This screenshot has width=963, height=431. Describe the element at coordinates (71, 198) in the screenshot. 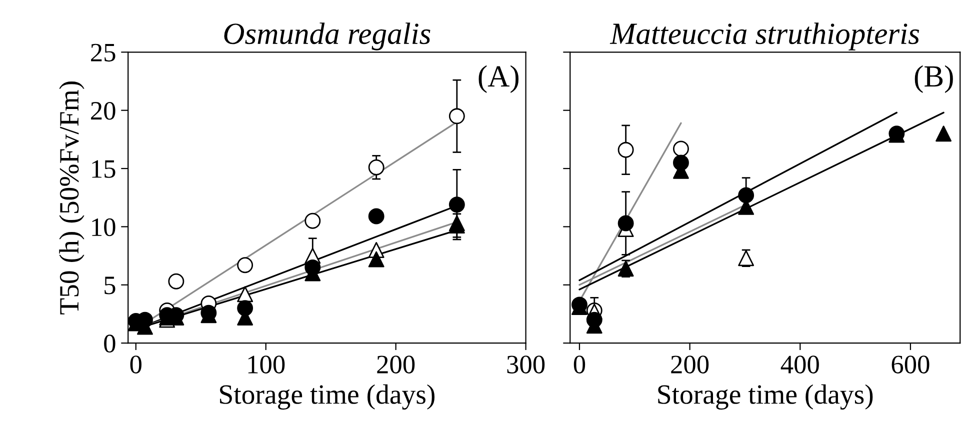

I see `y-axis-title: T50 (h) (50%Fv/Fm)` at that location.